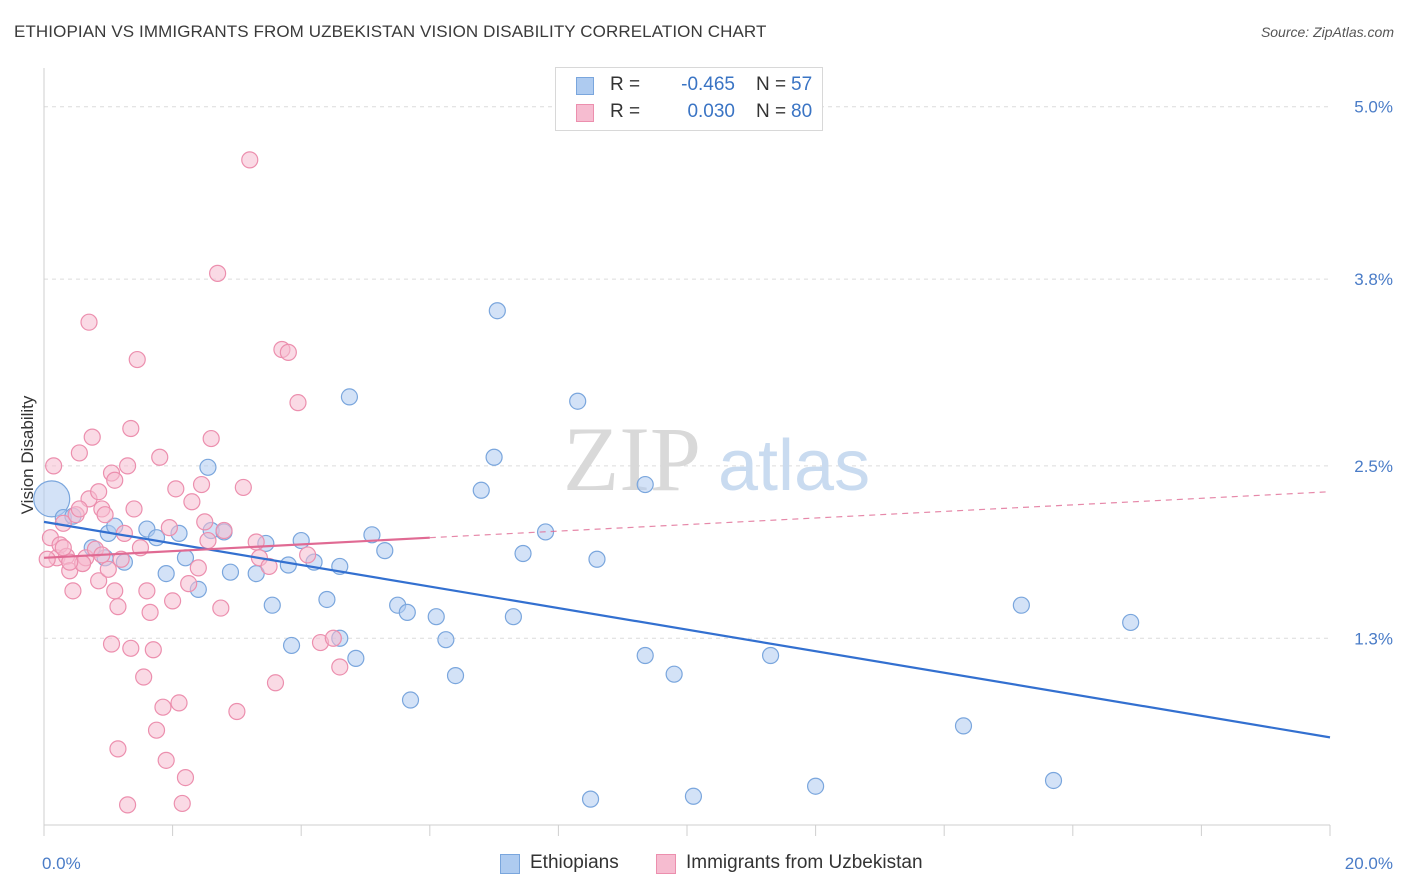 The width and height of the screenshot is (1406, 892). Describe the element at coordinates (1369, 863) in the screenshot. I see `x-tick-label: 20.0%` at that location.